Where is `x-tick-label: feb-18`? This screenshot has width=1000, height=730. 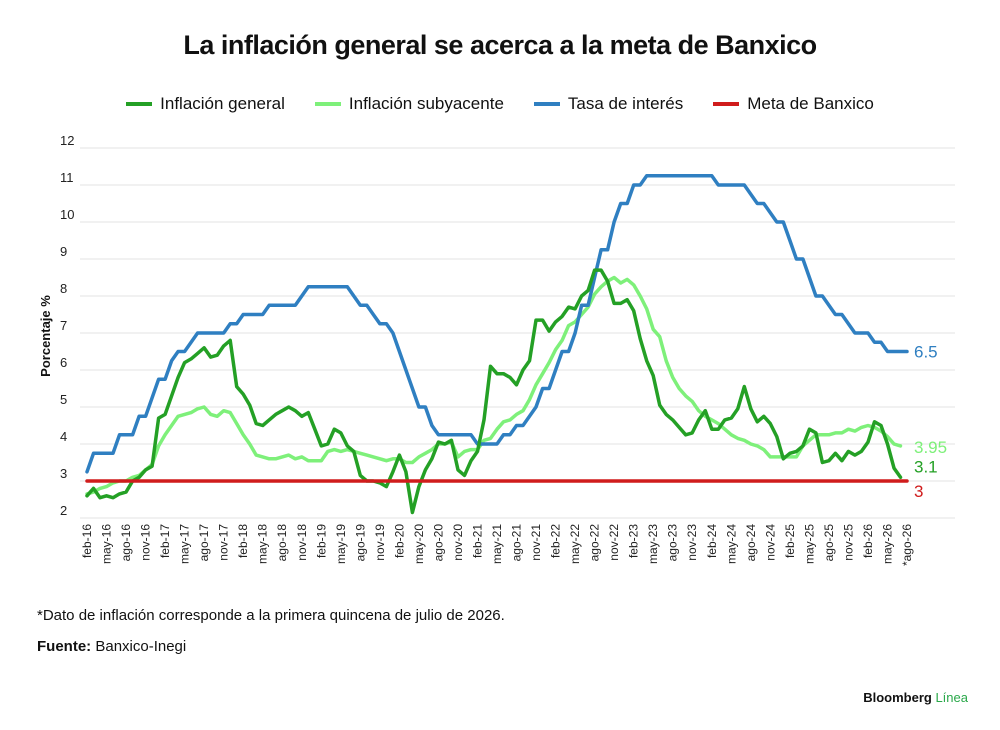 x-tick-label: feb-18 is located at coordinates (243, 541).